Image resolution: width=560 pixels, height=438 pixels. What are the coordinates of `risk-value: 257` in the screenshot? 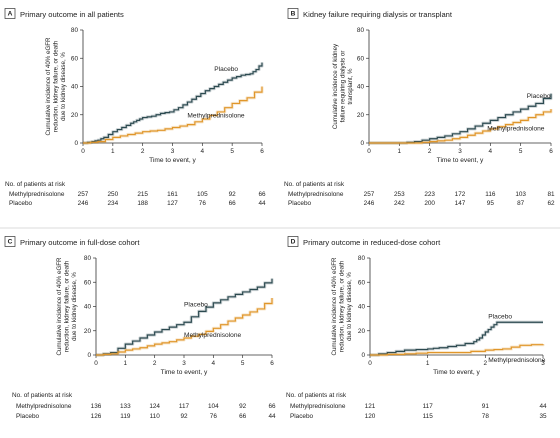 It's located at (369, 194).